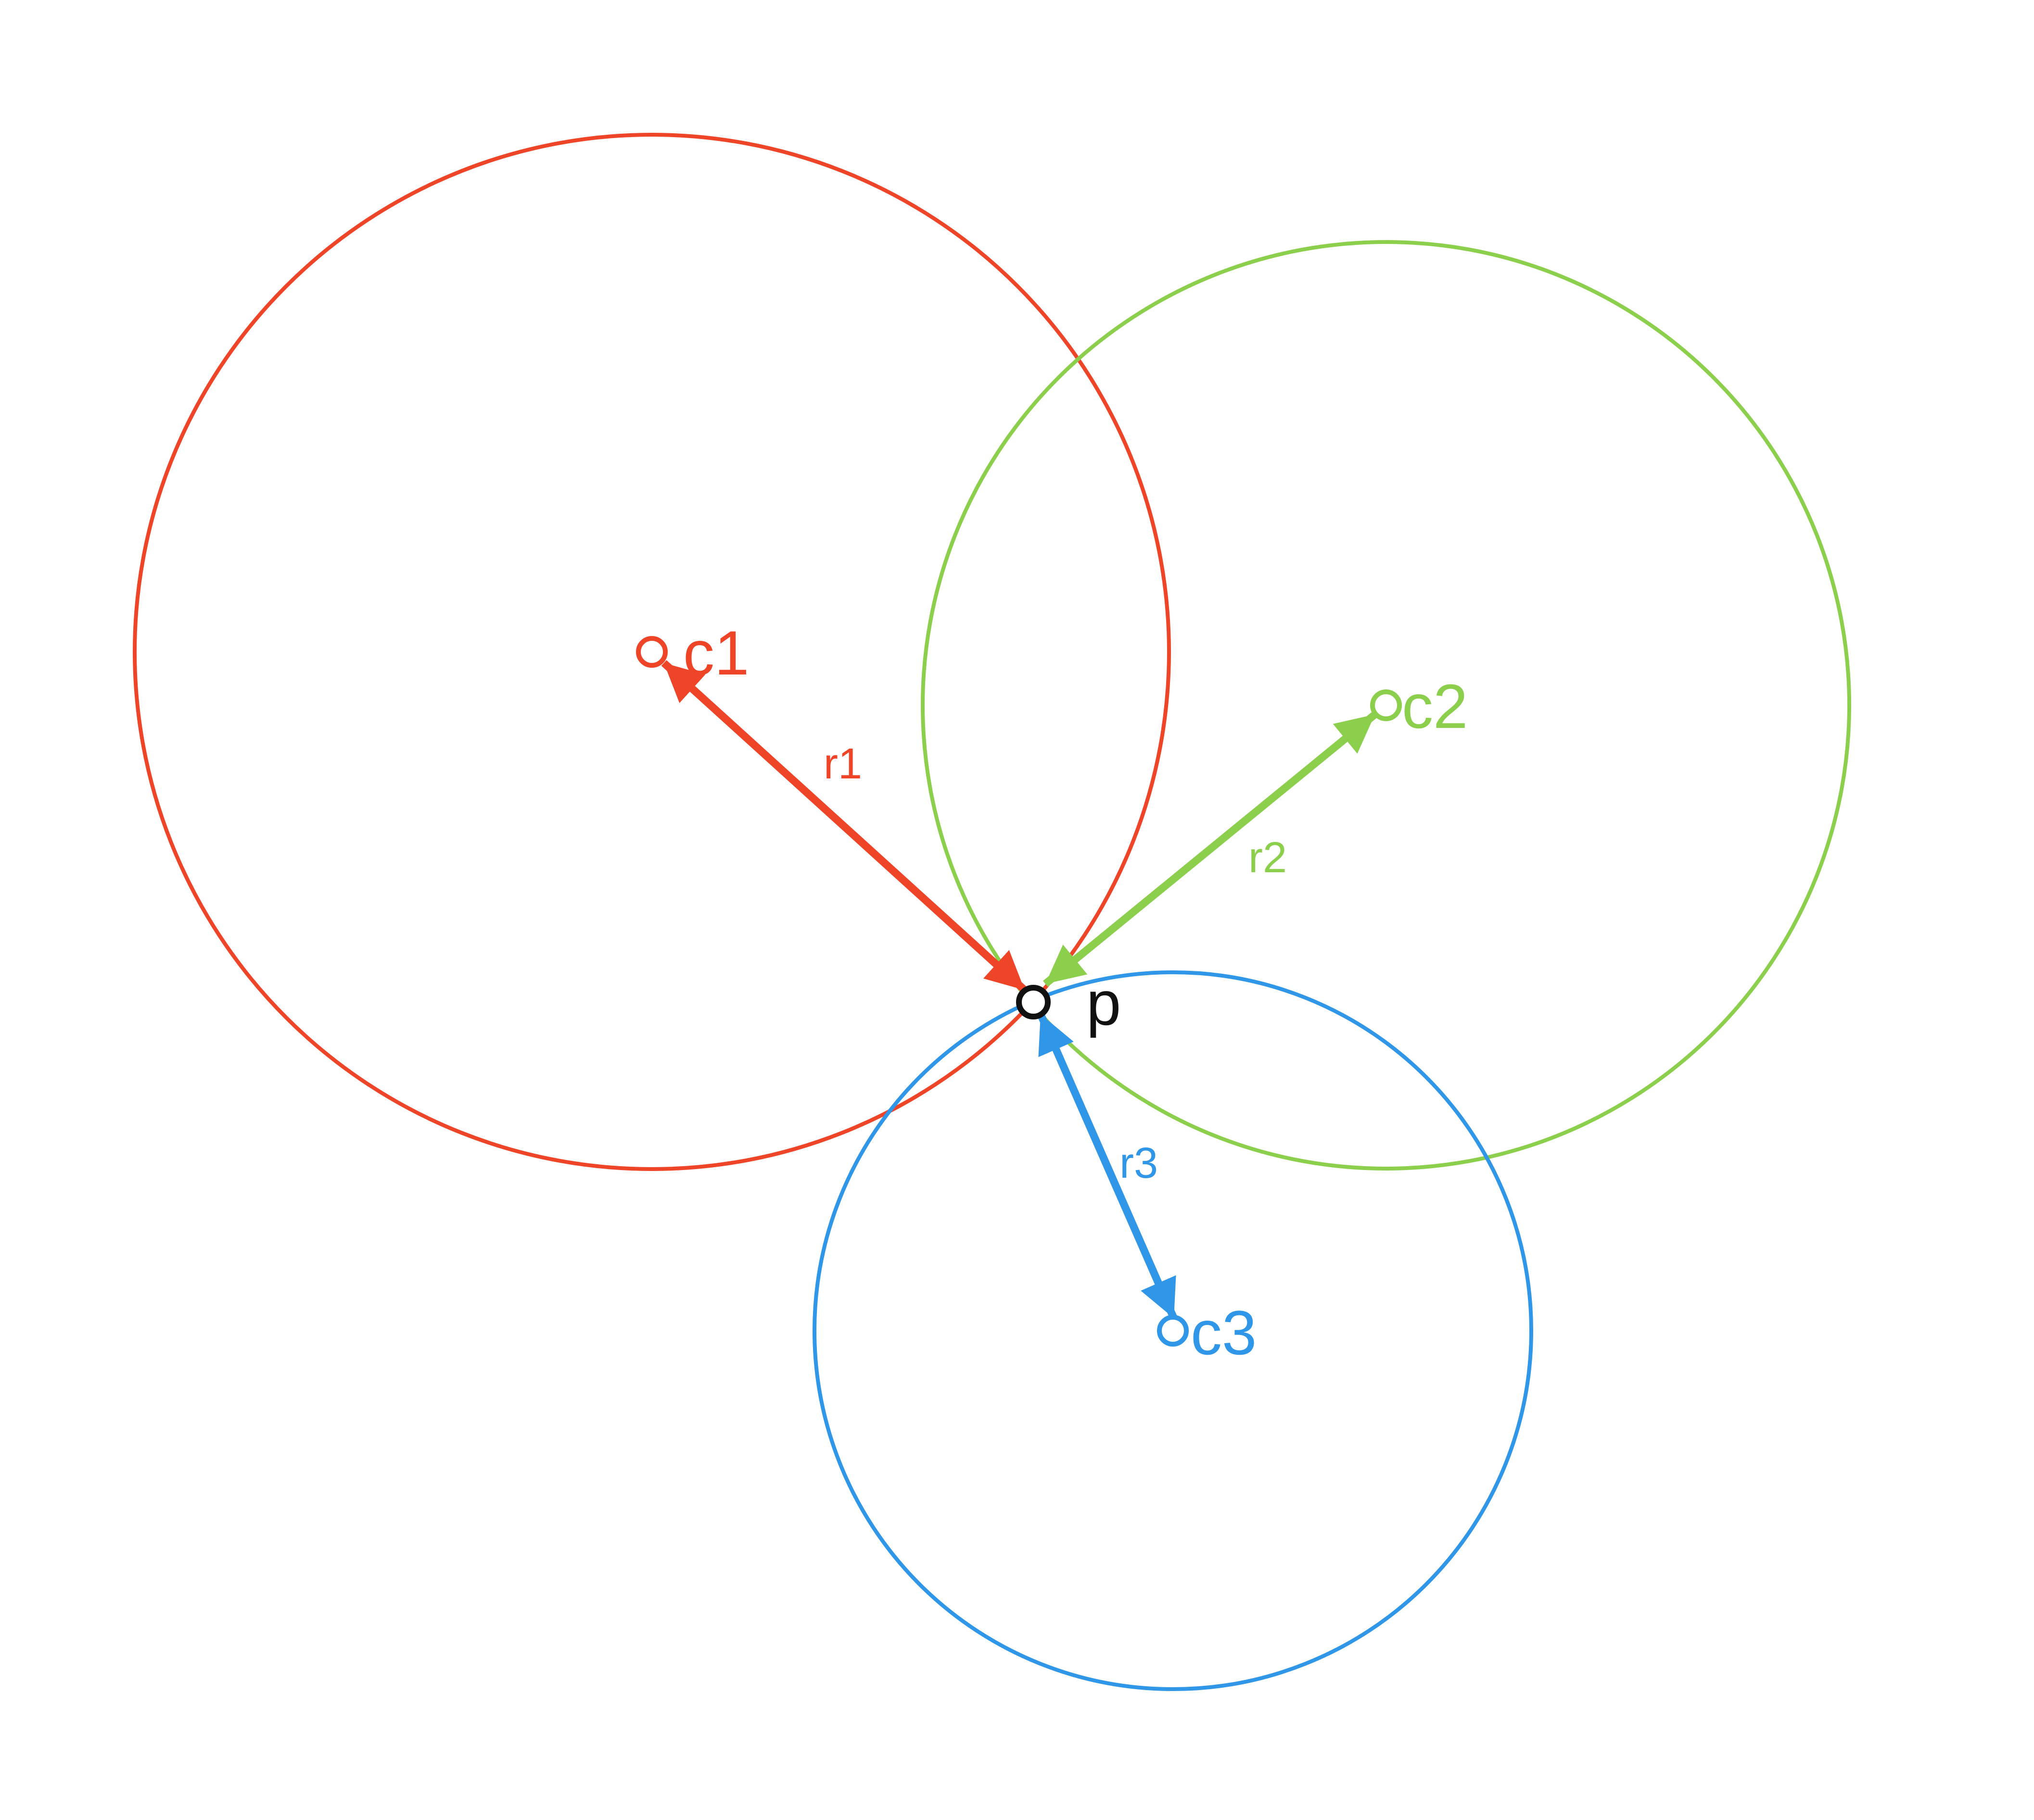  I want to click on label-c2: c2, so click(1435, 706).